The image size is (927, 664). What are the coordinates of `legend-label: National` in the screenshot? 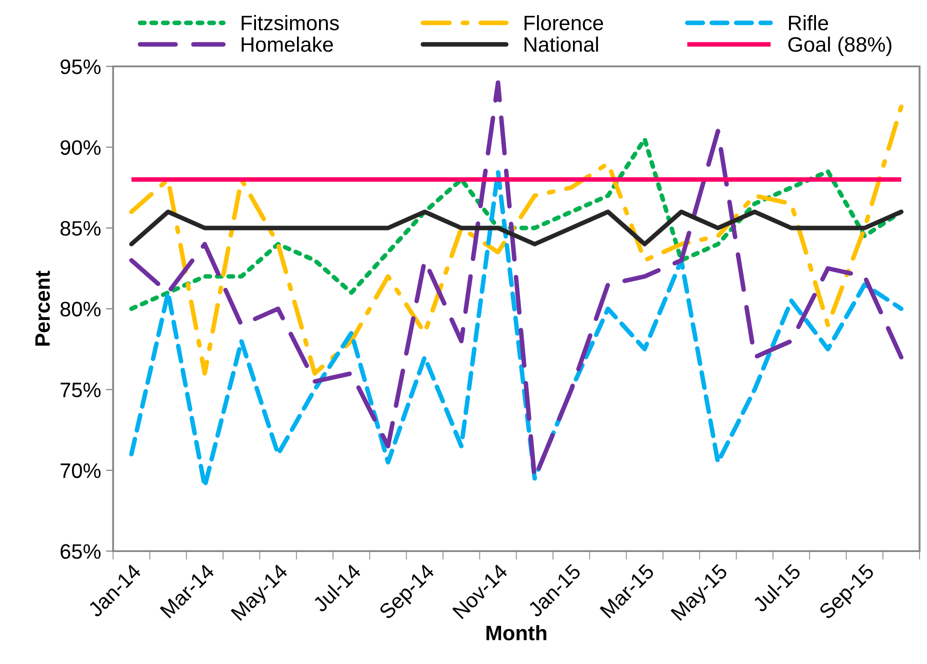 It's located at (561, 44).